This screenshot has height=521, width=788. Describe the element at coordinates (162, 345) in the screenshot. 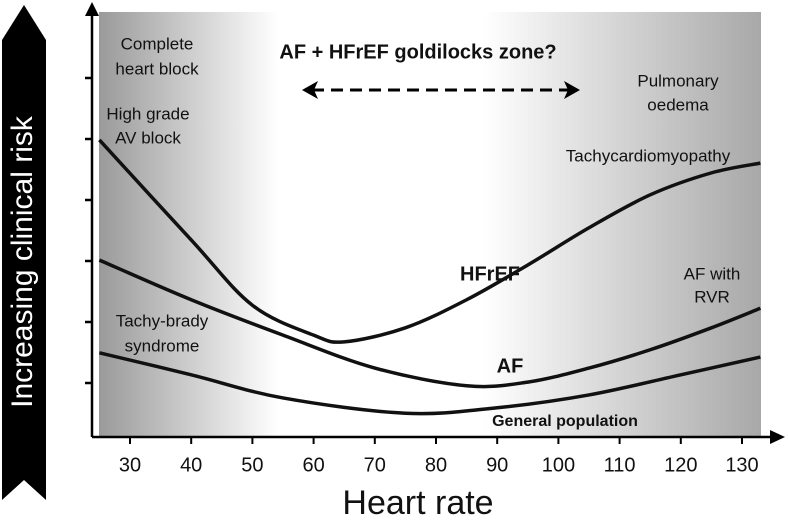

I see `annotation: syndrome` at that location.